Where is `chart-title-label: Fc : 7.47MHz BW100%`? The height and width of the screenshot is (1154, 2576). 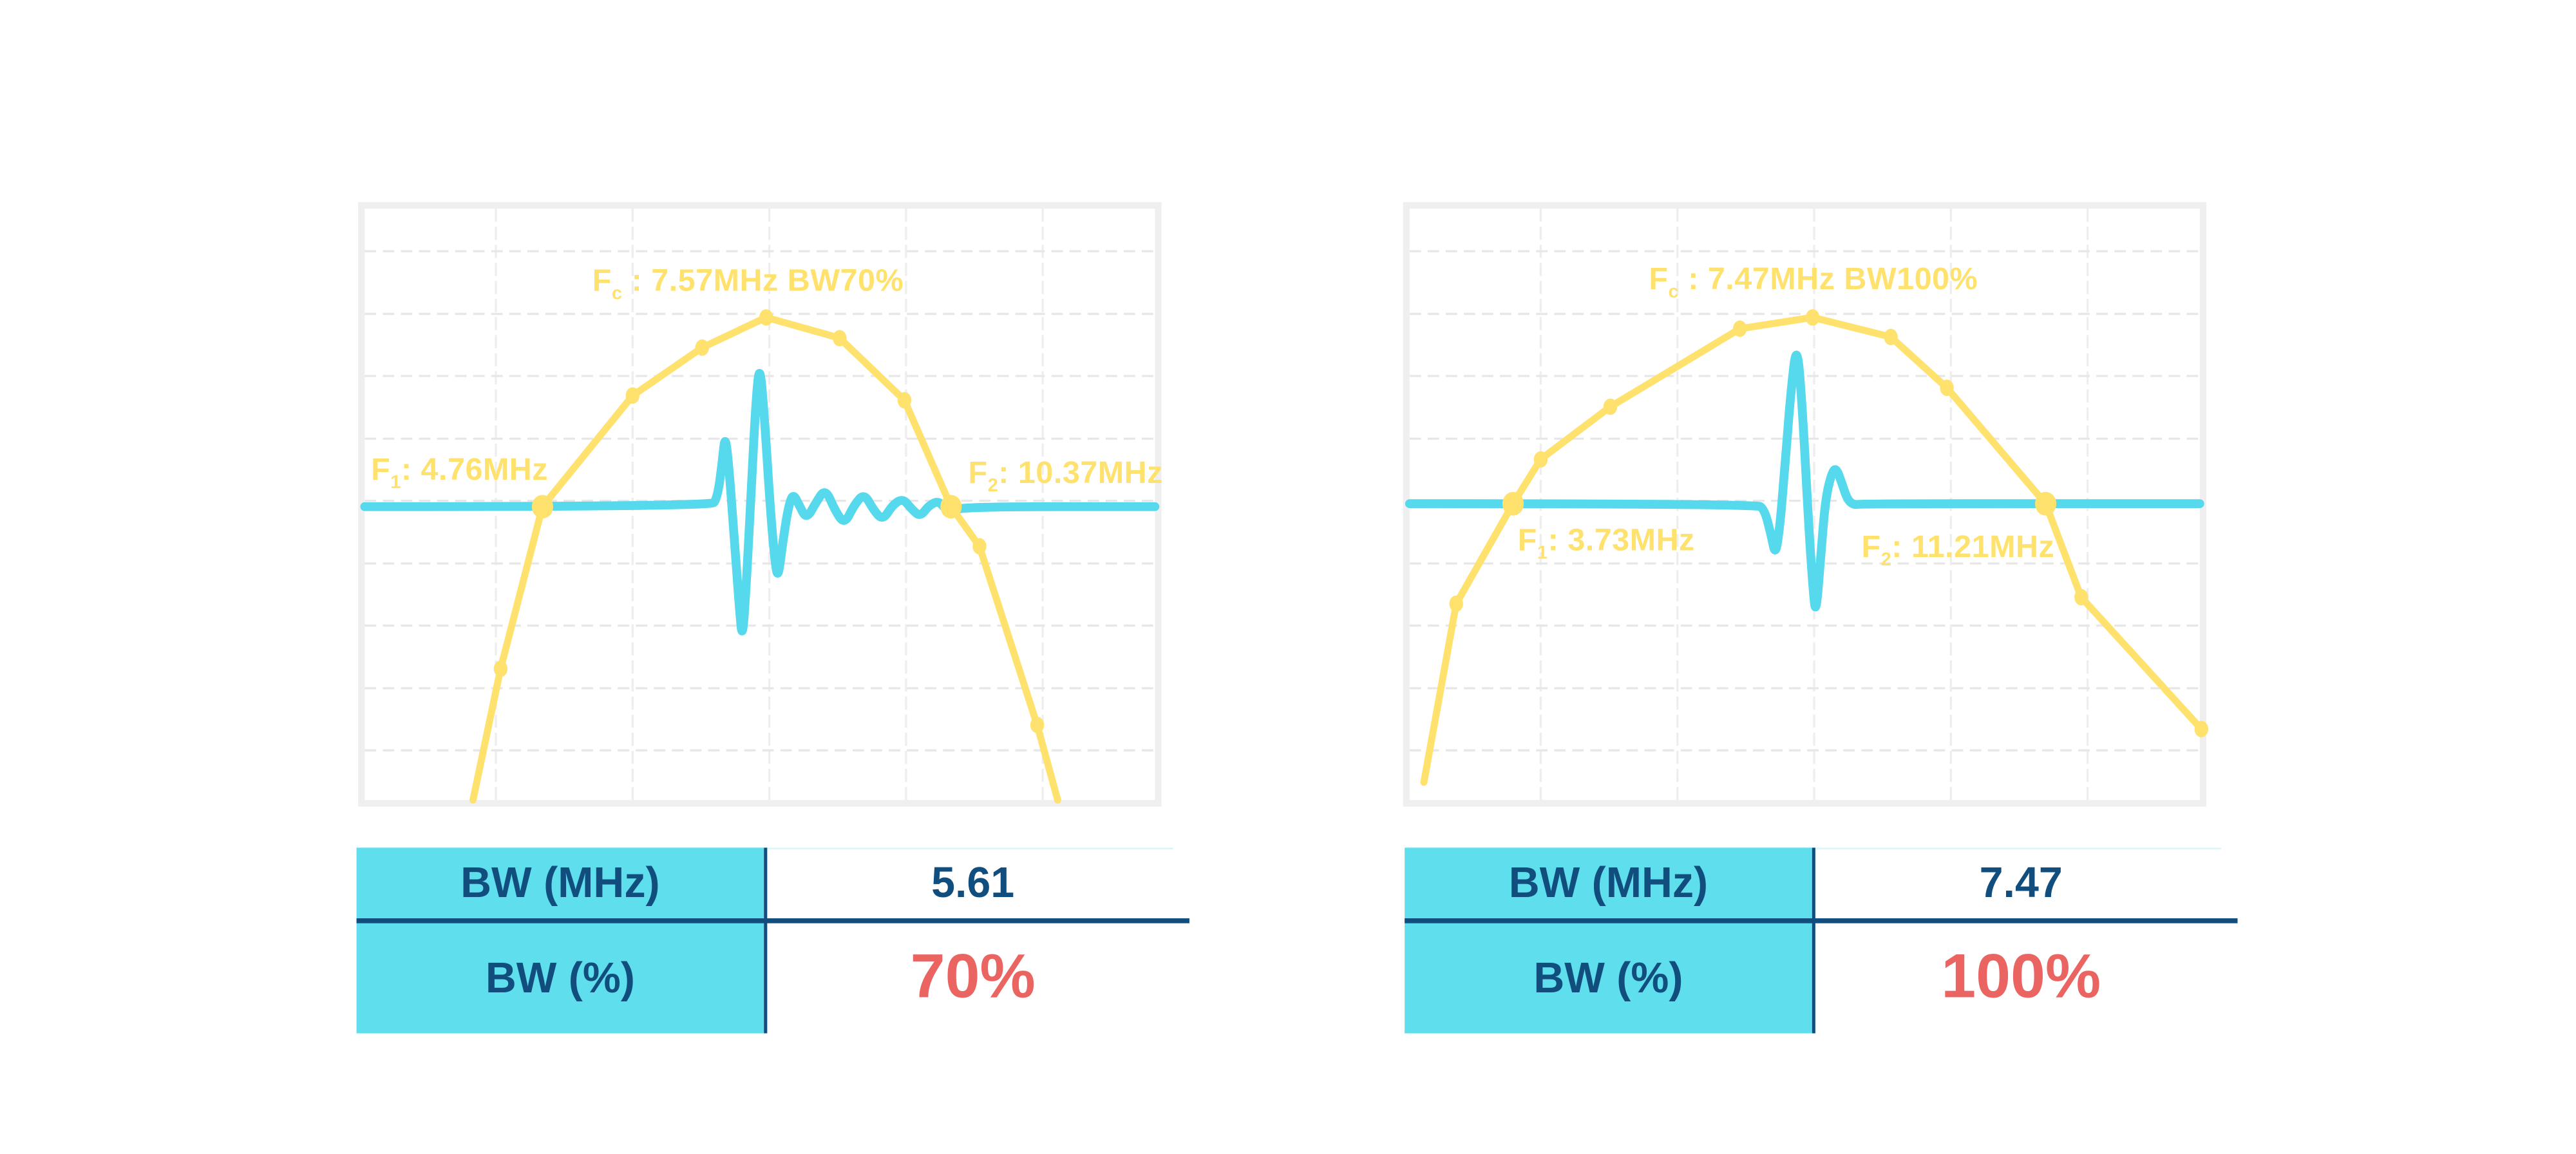
chart-title-label: Fc : 7.47MHz BW100% is located at coordinates (1814, 282).